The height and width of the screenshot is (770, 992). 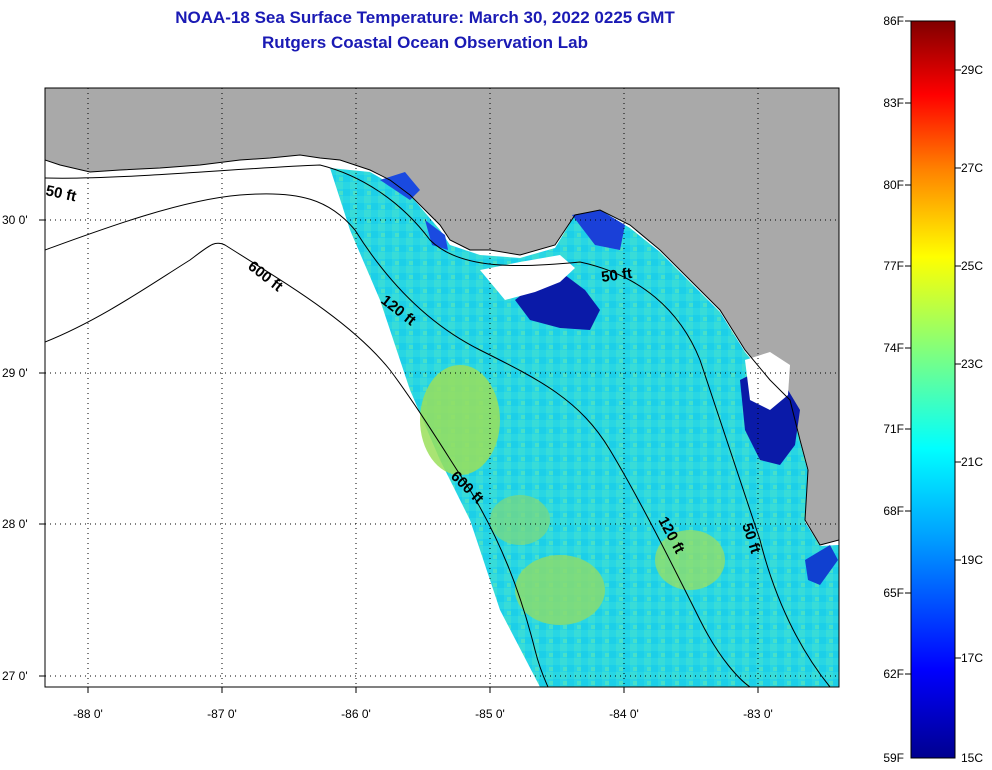 I want to click on lon-label: -88 0', so click(x=88, y=714).